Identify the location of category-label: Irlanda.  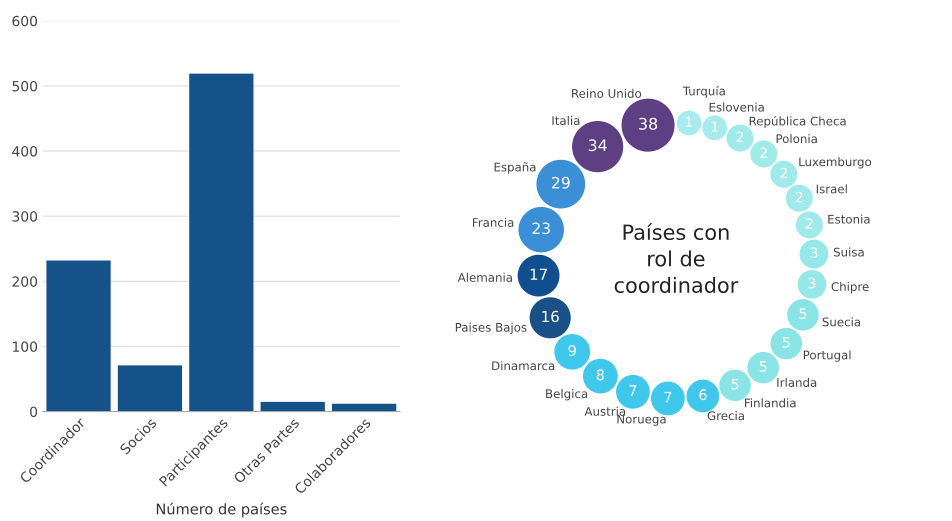
(796, 382).